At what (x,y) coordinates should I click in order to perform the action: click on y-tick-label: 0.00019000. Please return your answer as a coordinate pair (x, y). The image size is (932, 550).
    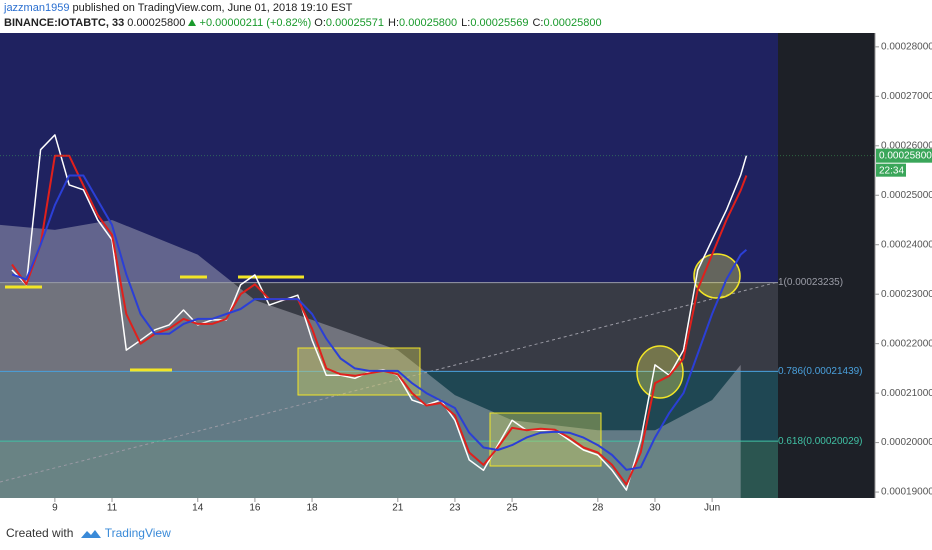
    Looking at the image, I should click on (906, 492).